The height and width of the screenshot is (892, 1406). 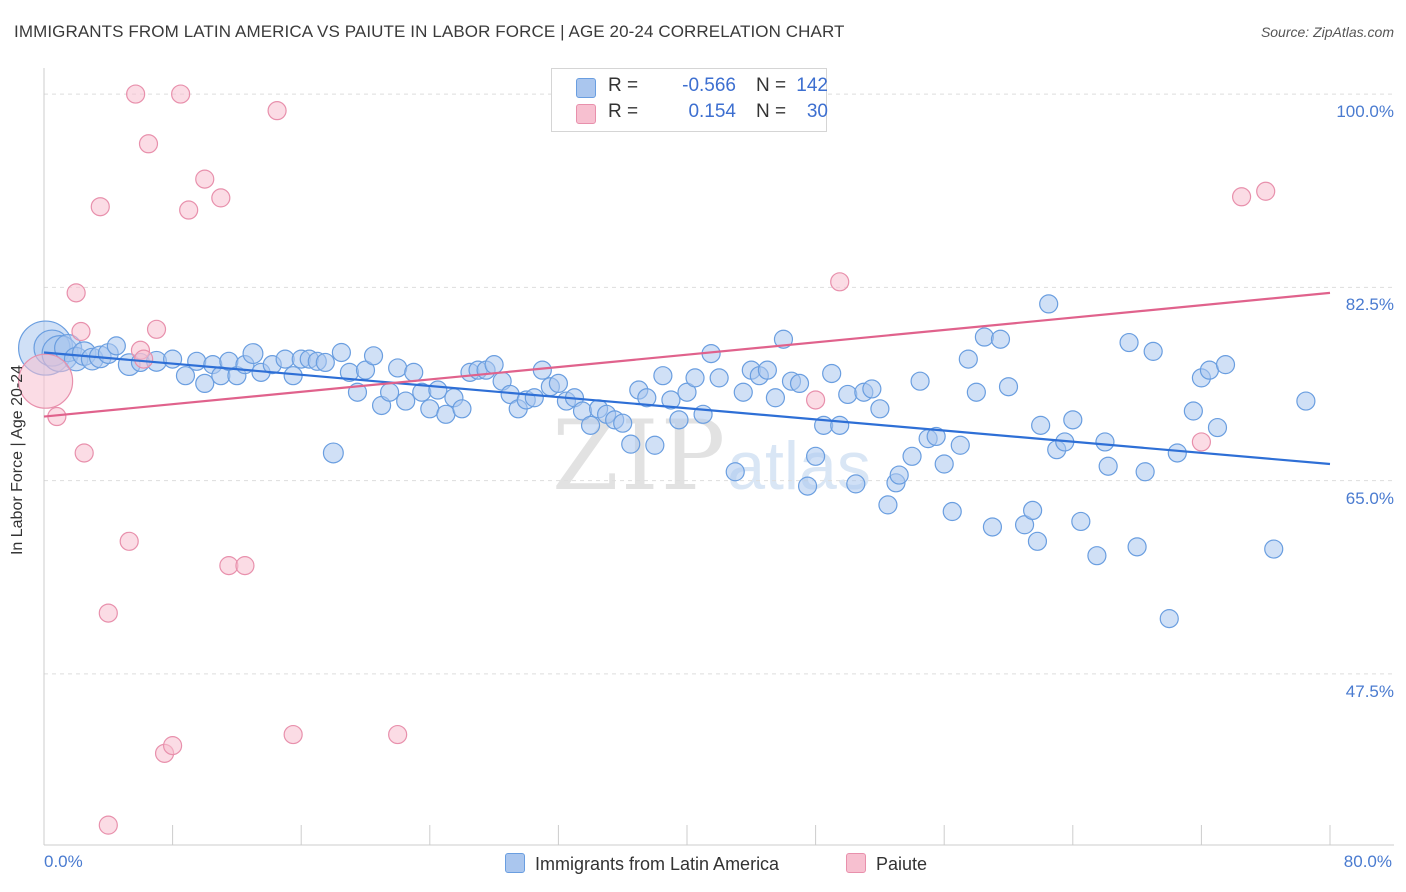 I want to click on trend-line-paiute, so click(x=687, y=354).